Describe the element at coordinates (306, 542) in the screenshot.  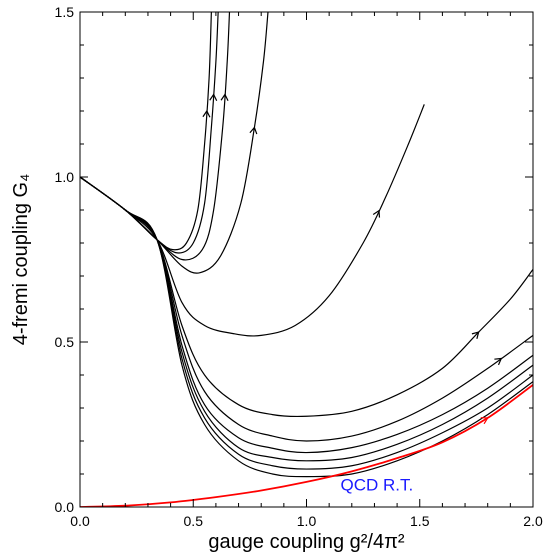
I see `x-axis-label: gauge coupling g²/4π²` at that location.